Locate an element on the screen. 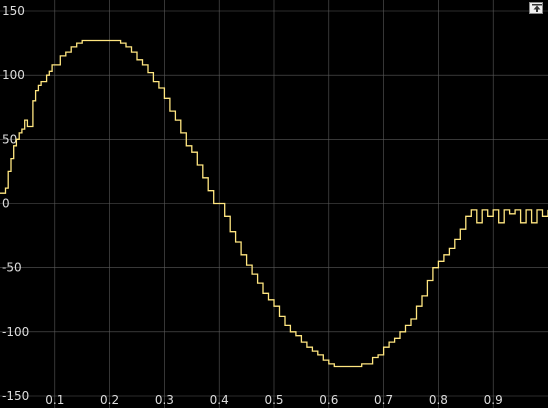 The image size is (548, 408). expand-arrow-icon is located at coordinates (537, 8).